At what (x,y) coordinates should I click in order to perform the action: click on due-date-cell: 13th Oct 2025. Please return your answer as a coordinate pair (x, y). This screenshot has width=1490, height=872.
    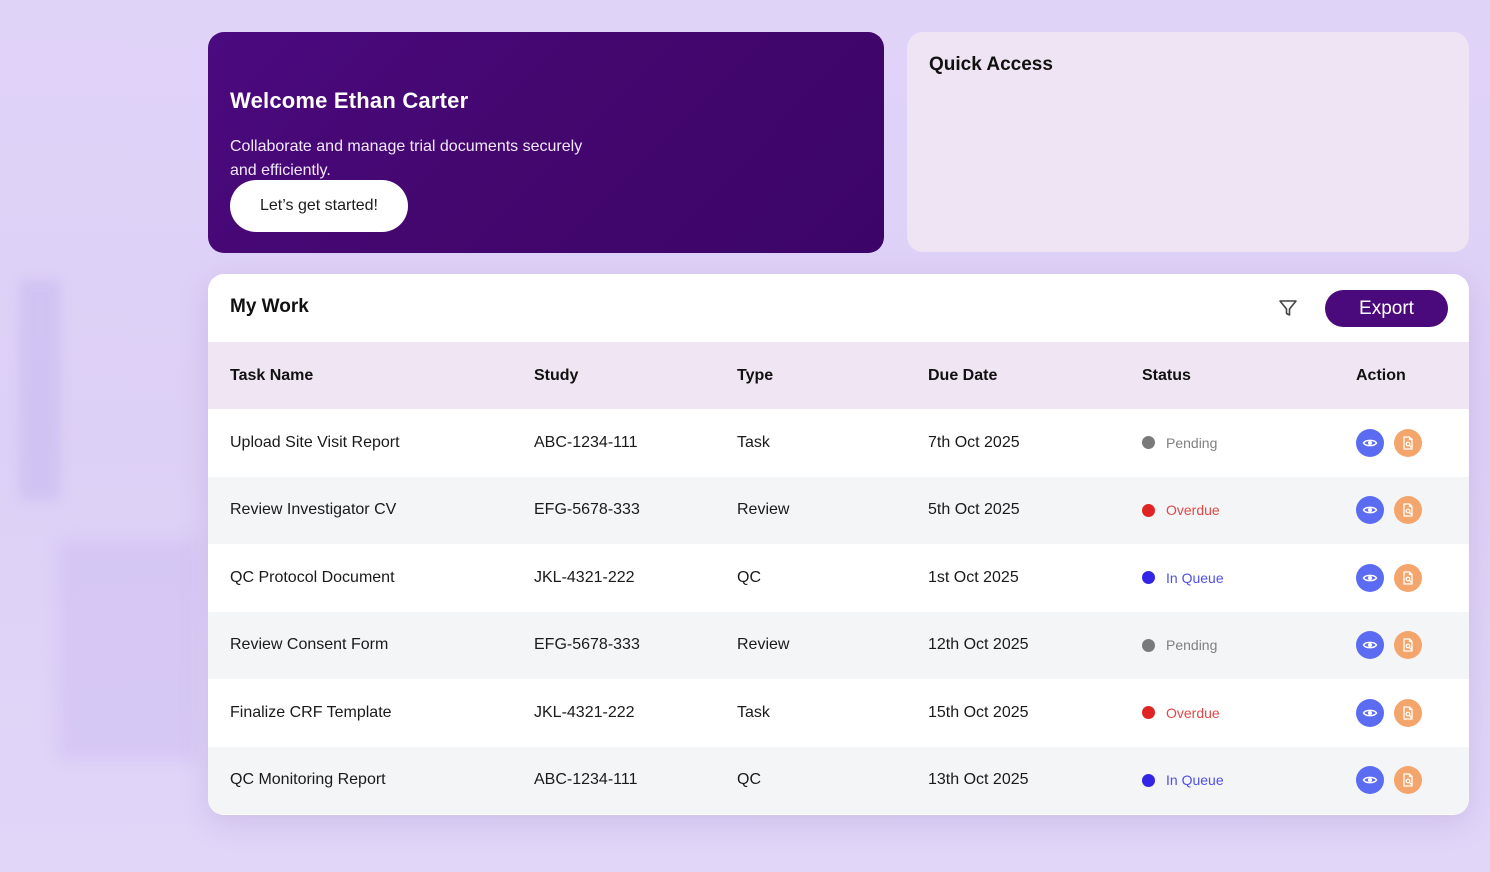
    Looking at the image, I should click on (978, 780).